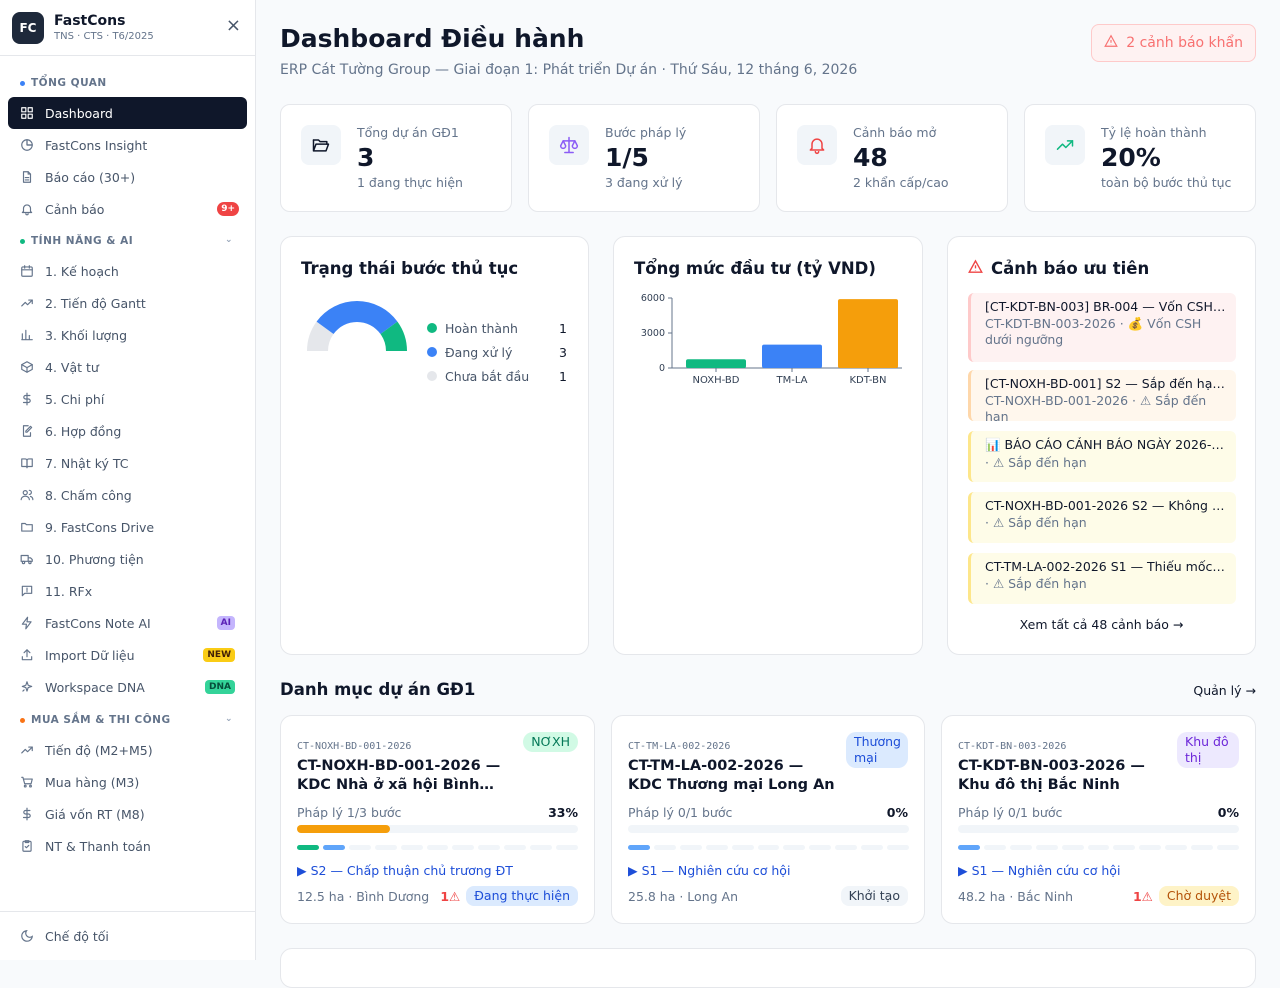 This screenshot has height=988, width=1280. I want to click on sidebar-item-6-h-p-ng: 6. Hợp đồng, so click(127, 431).